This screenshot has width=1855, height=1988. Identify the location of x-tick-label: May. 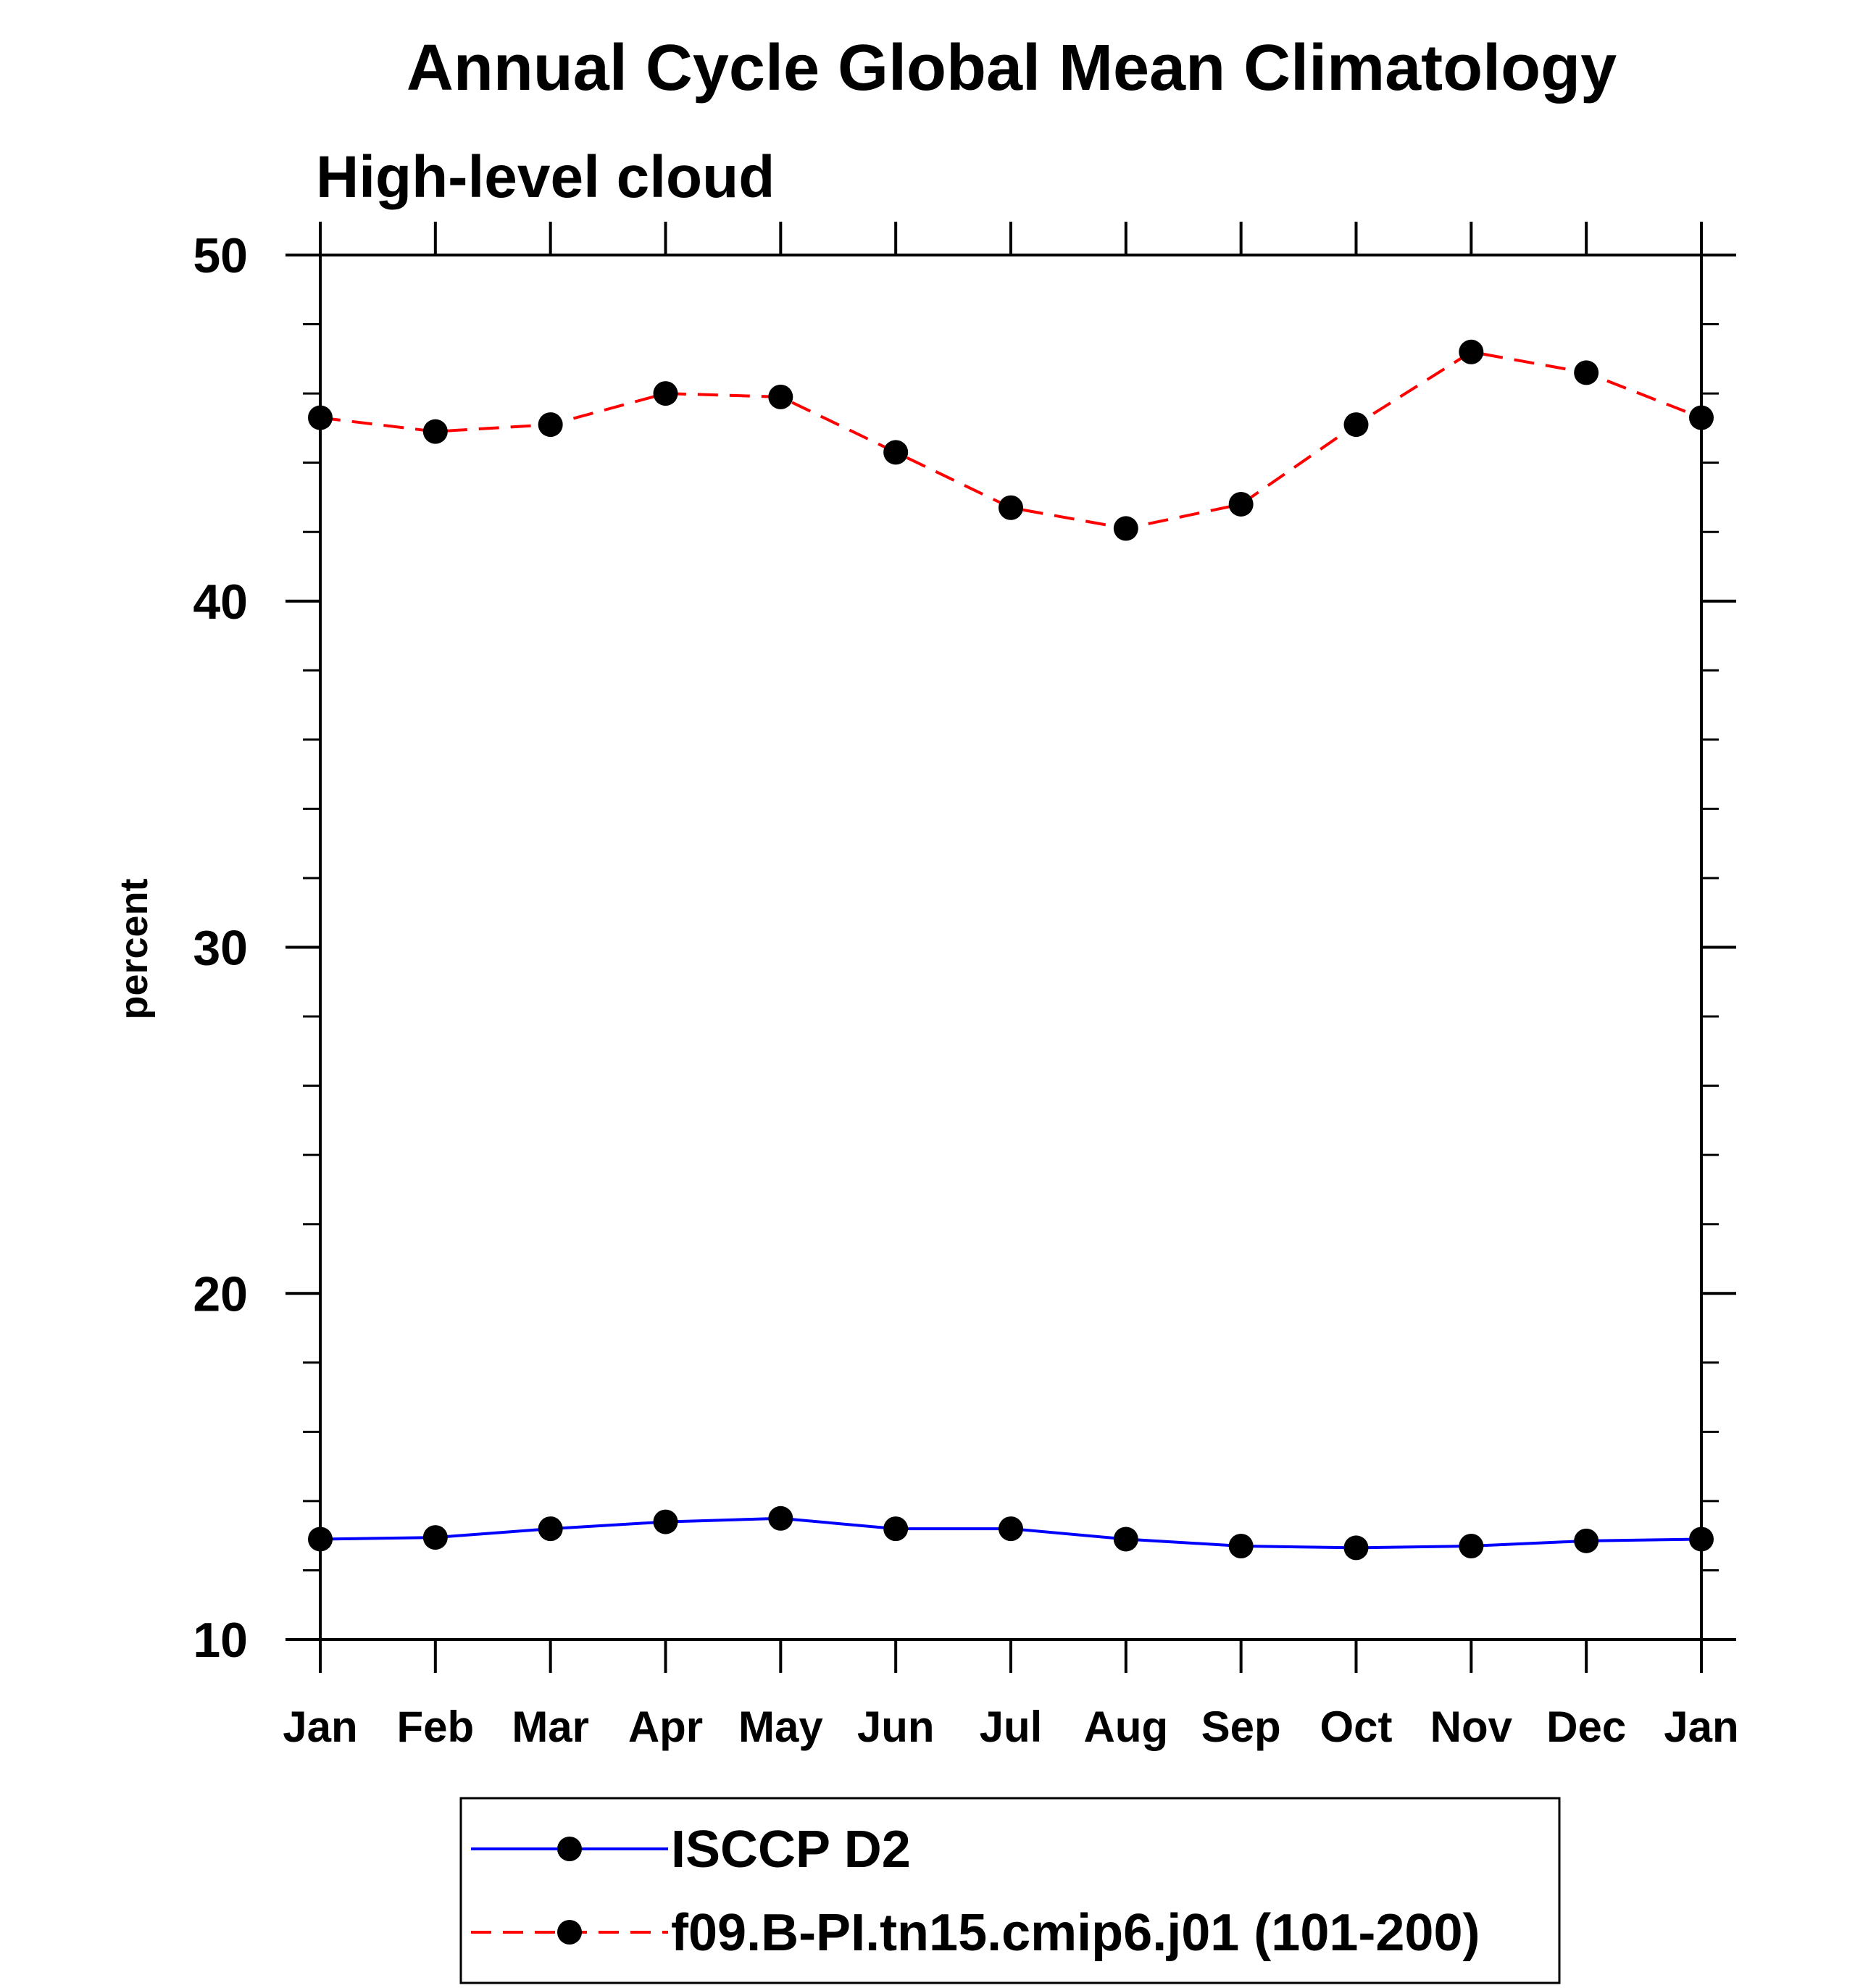
(781, 1727).